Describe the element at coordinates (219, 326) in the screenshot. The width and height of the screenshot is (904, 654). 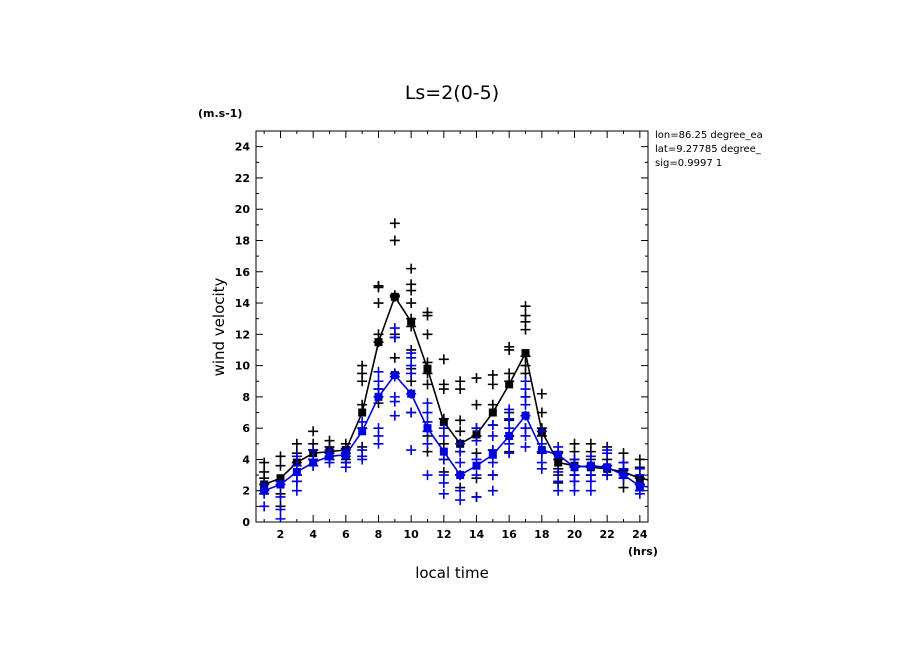
I see `y-axis-label: wind velocity` at that location.